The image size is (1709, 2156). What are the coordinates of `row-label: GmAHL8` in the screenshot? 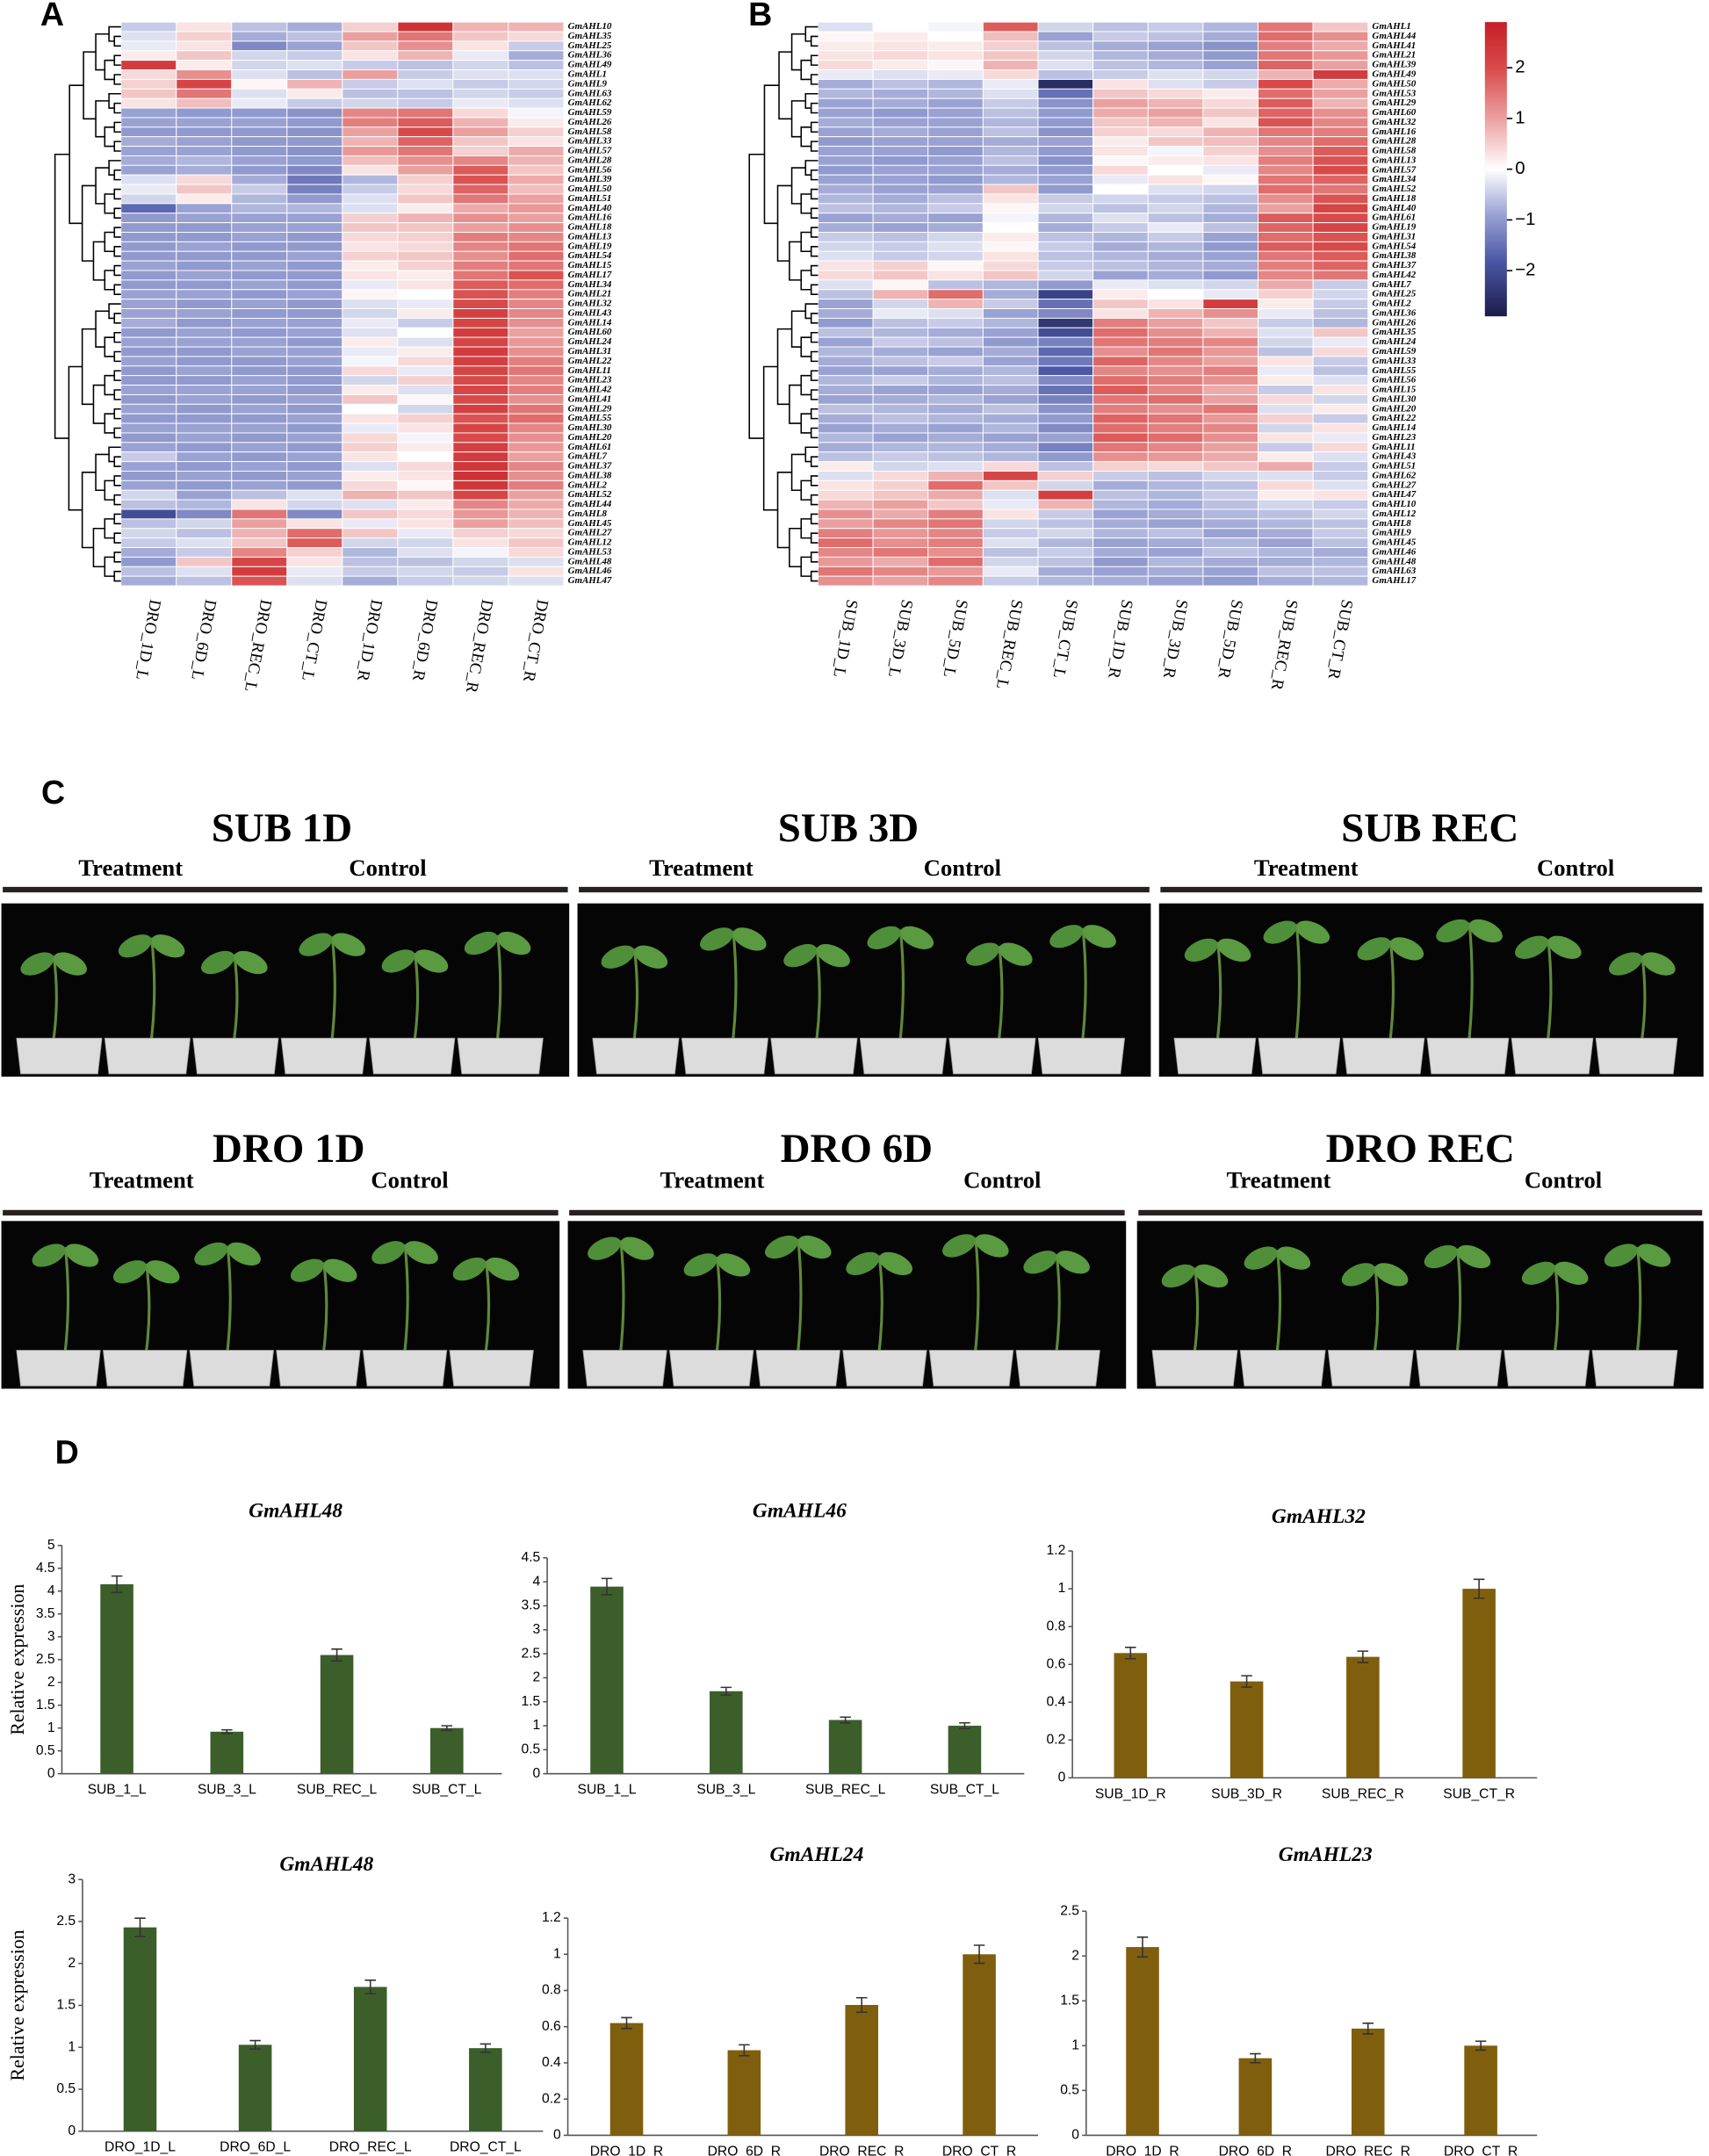 It's located at (1392, 523).